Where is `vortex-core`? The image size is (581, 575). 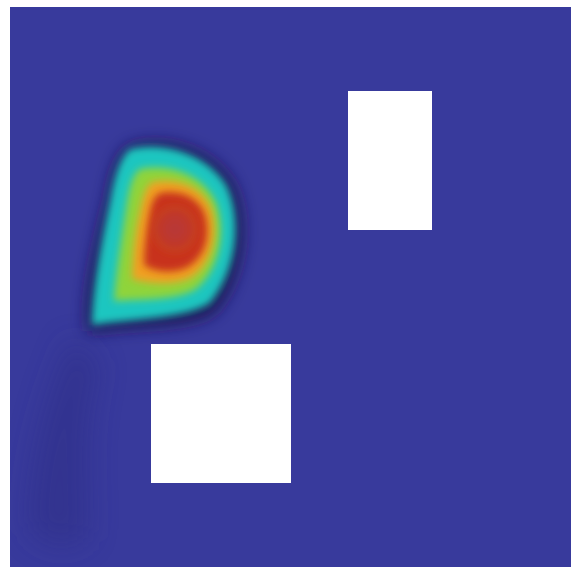 vortex-core is located at coordinates (175, 229).